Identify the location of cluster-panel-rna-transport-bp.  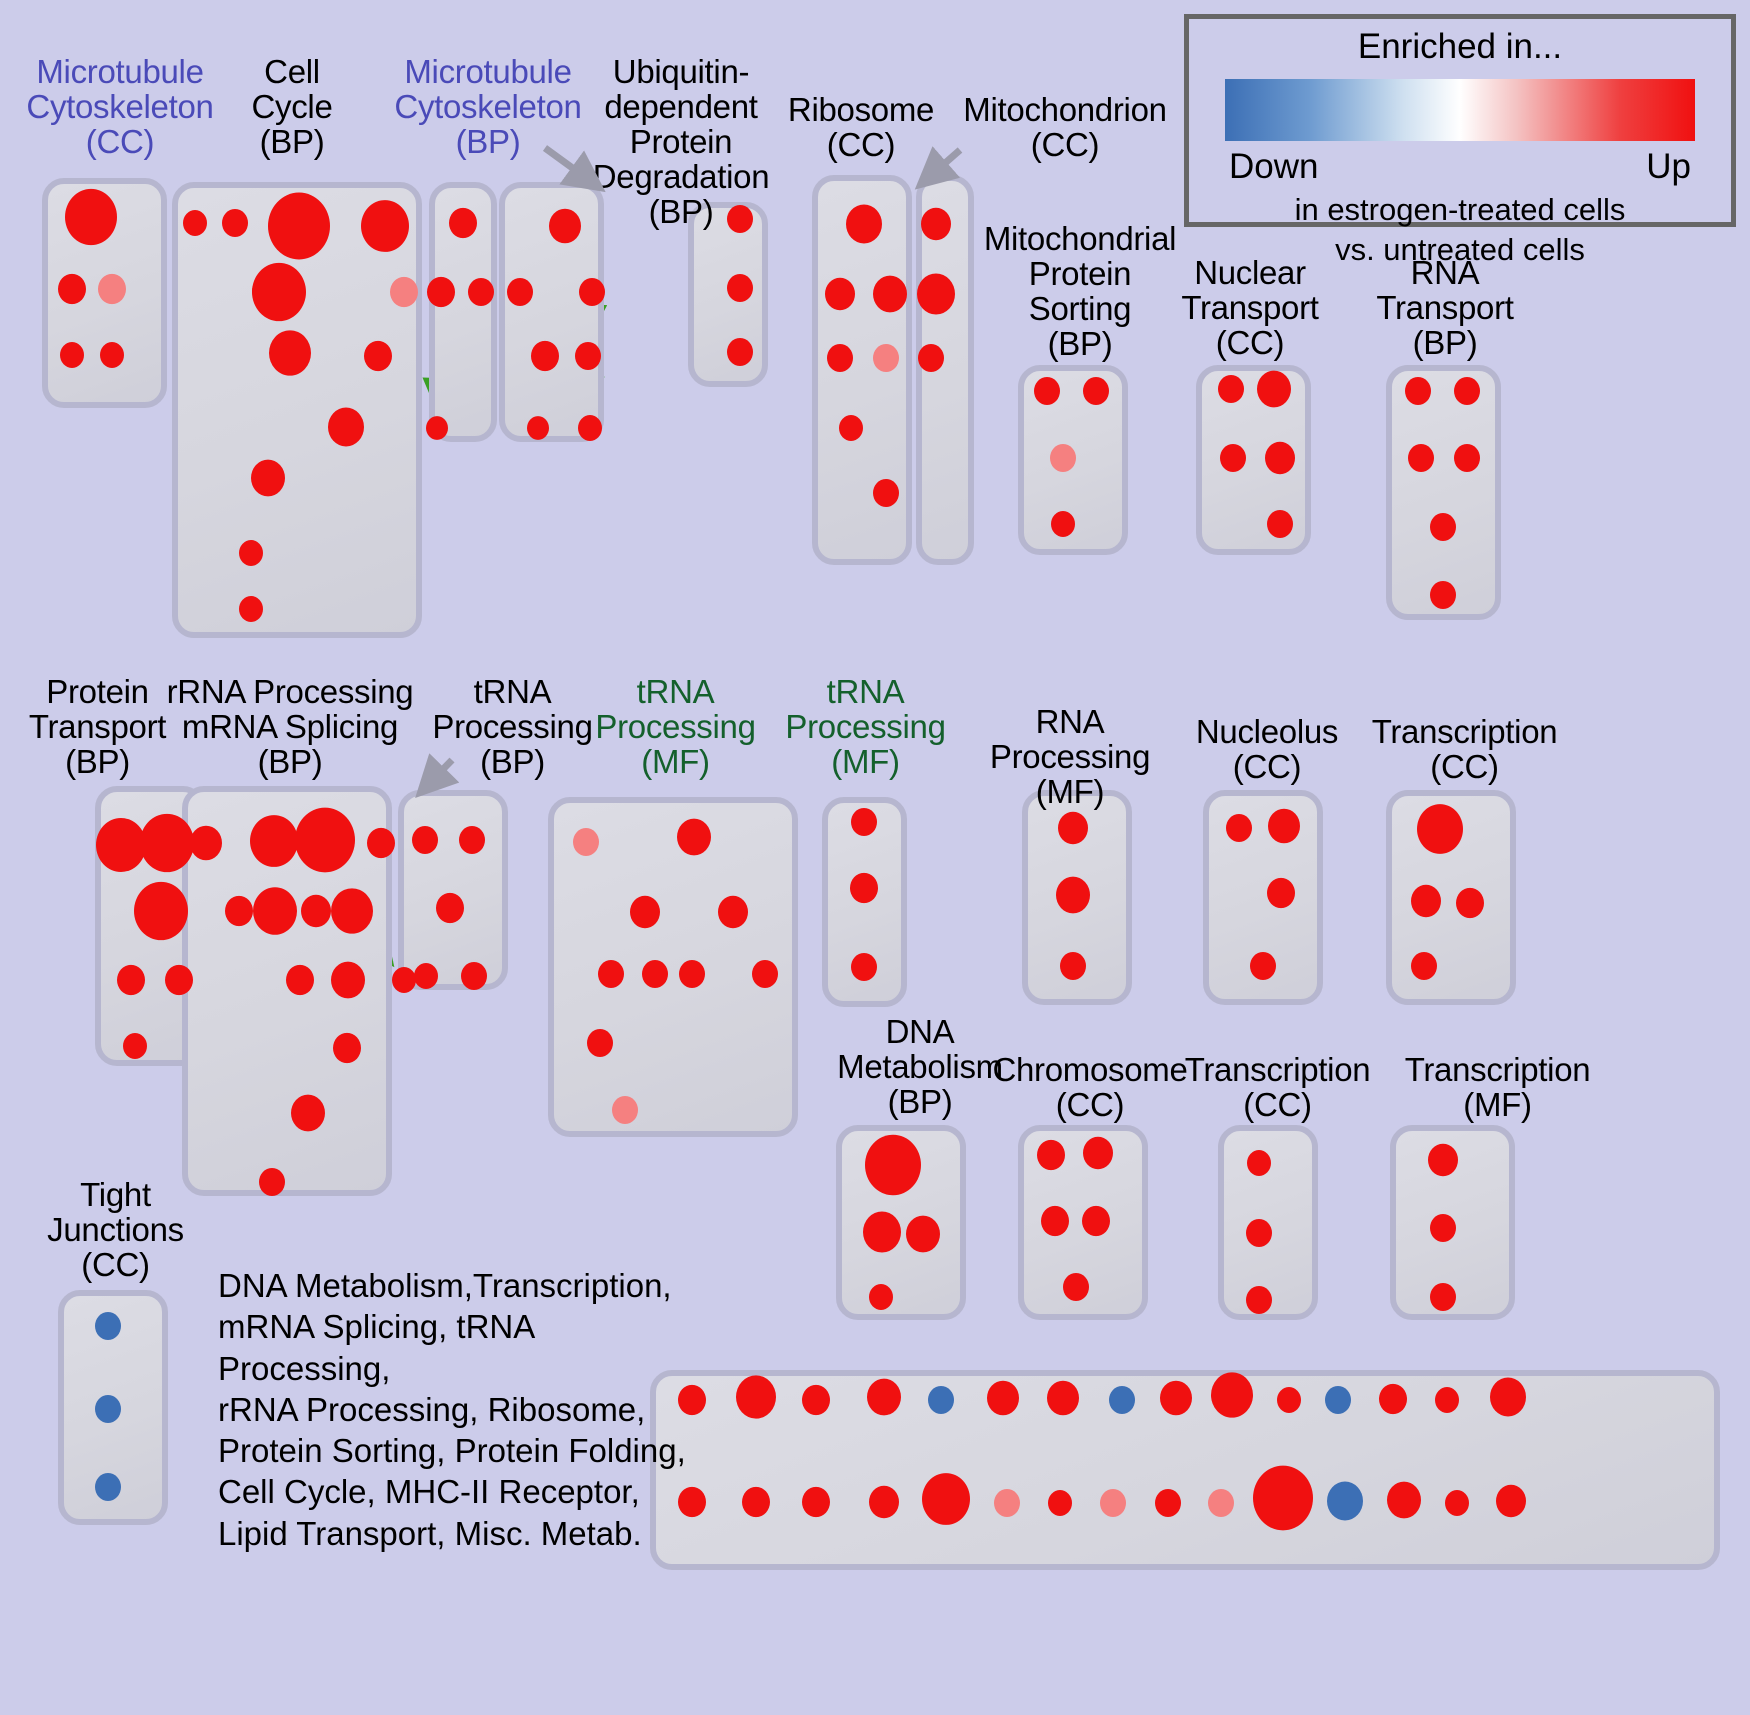
(1443, 492).